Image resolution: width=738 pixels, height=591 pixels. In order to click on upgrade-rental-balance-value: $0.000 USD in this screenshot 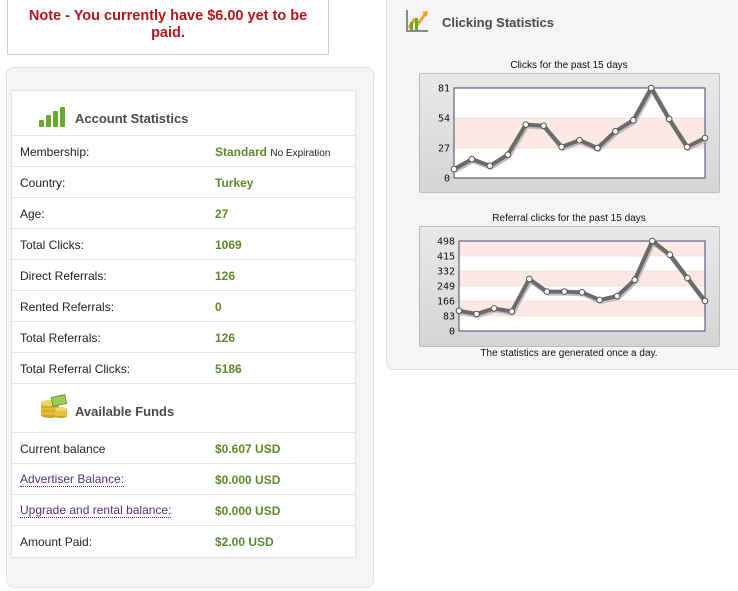, I will do `click(248, 511)`.